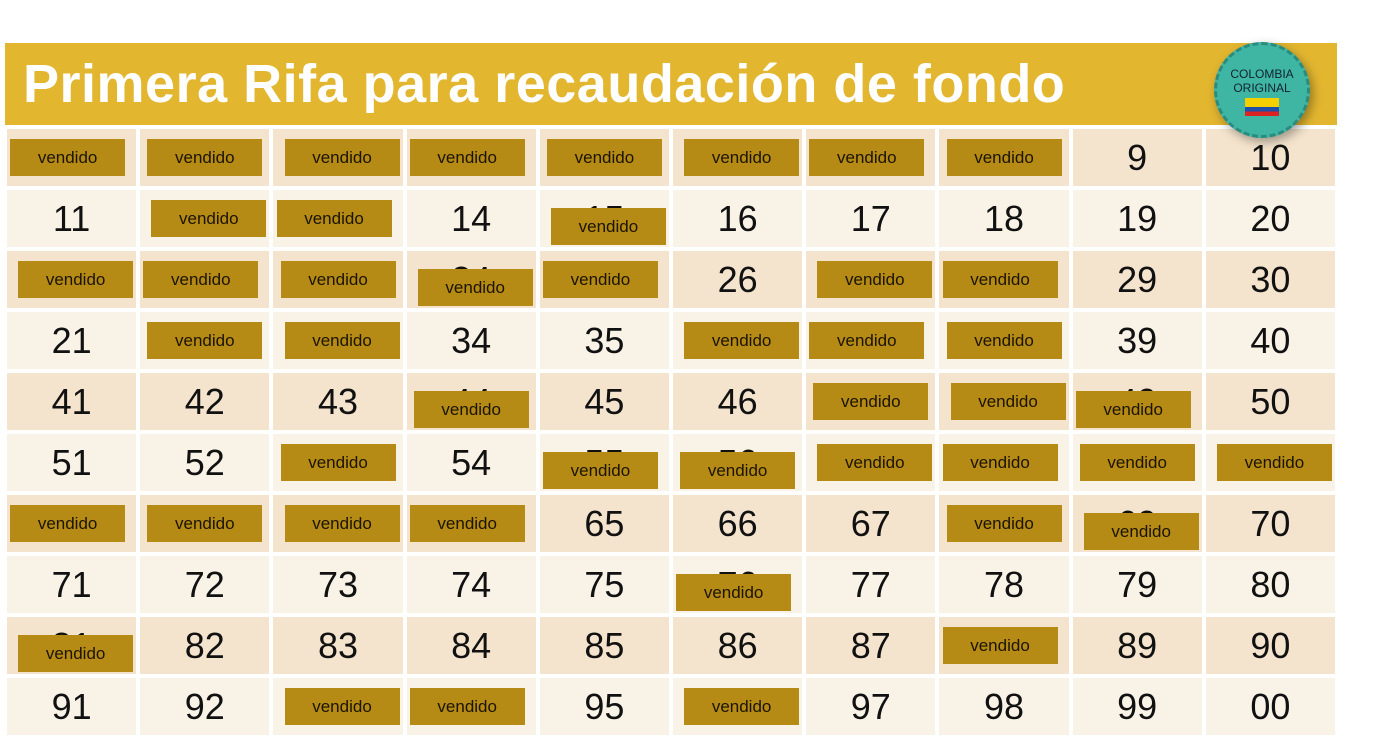  What do you see at coordinates (72, 584) in the screenshot?
I see `raffle-cell: 71` at bounding box center [72, 584].